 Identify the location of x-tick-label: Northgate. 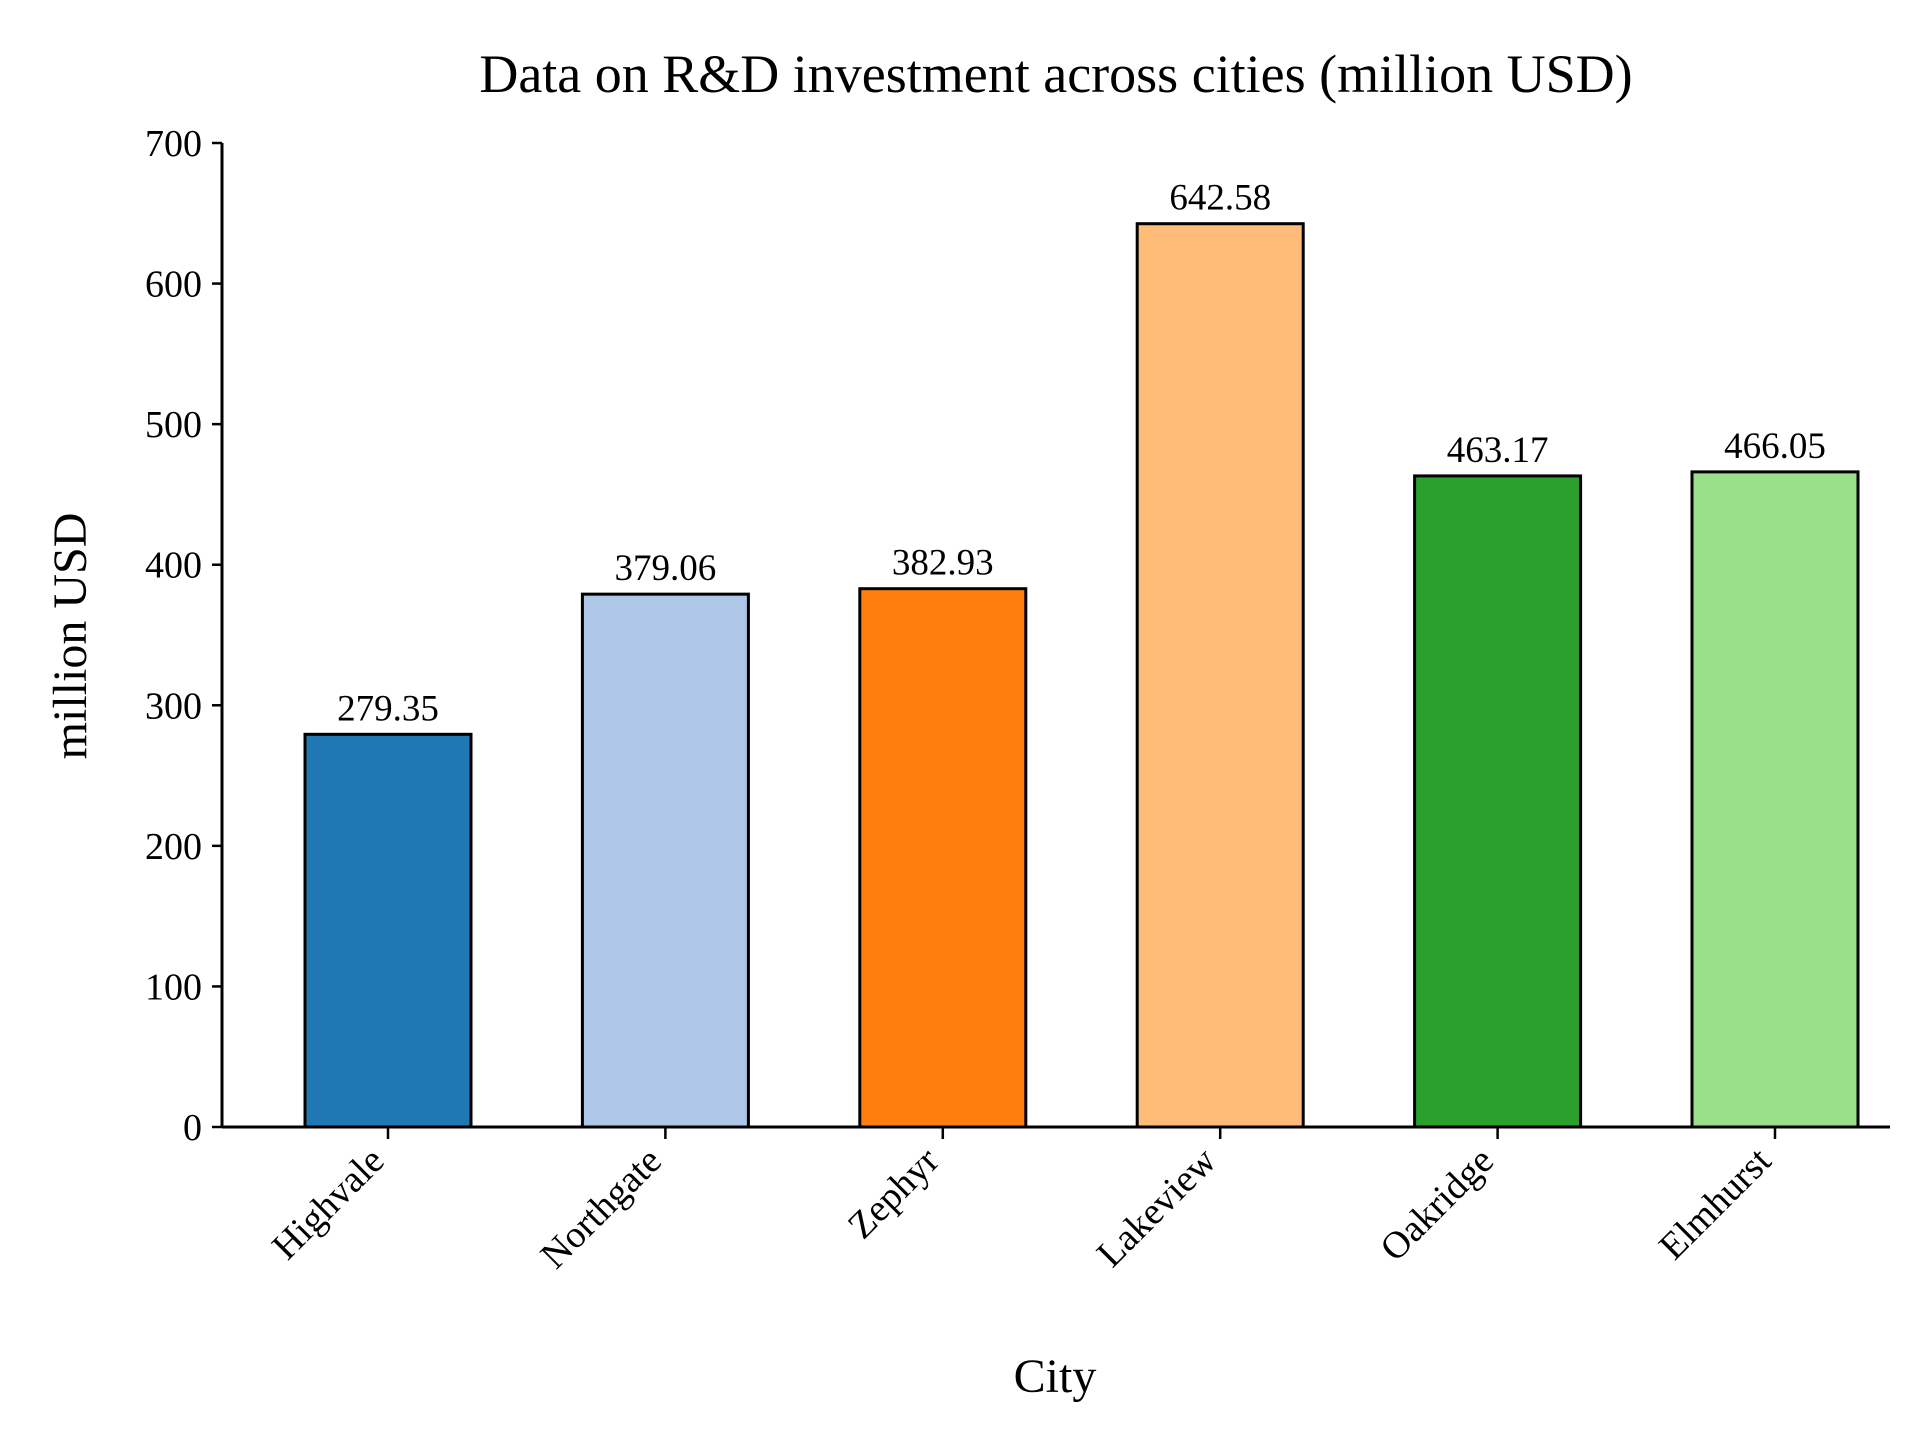
(601, 1208).